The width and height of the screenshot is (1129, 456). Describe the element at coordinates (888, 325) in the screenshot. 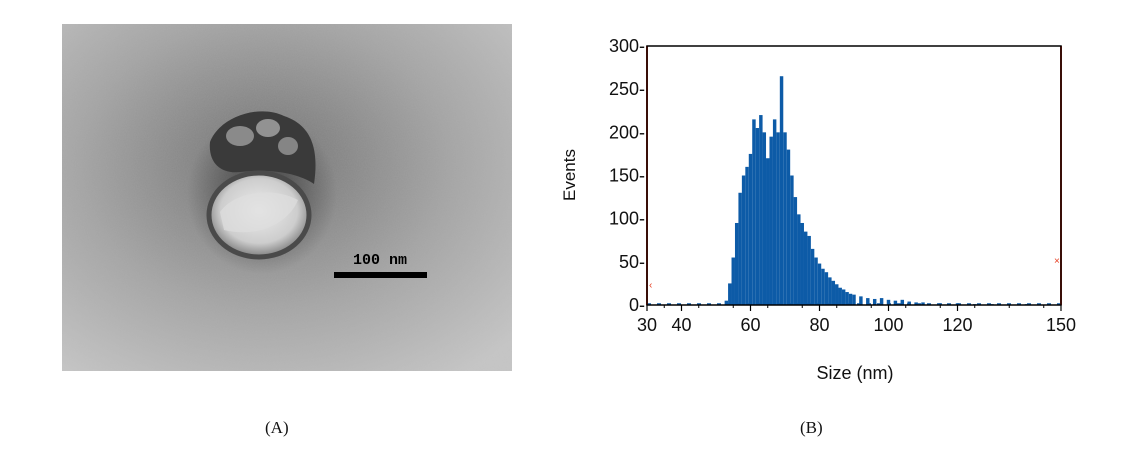

I see `x-tick-label: 100` at that location.